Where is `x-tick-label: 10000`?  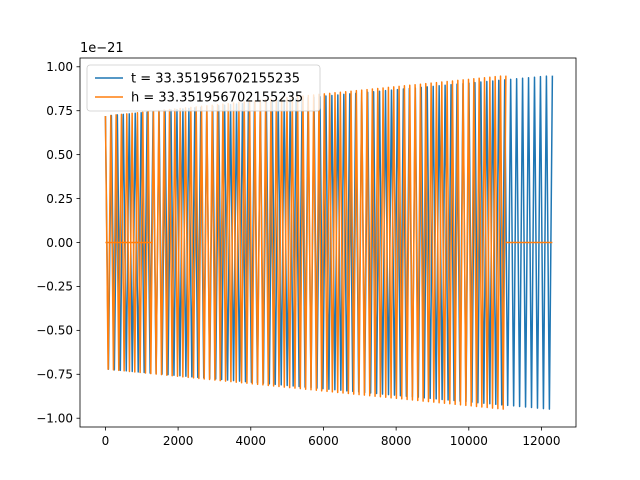 x-tick-label: 10000 is located at coordinates (469, 441).